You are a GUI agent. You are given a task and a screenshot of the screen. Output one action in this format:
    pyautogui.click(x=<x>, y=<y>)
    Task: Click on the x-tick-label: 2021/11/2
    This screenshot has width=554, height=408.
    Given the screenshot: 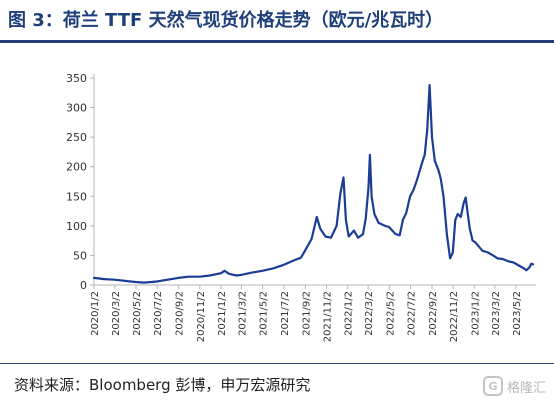 What is the action you would take?
    pyautogui.click(x=328, y=316)
    